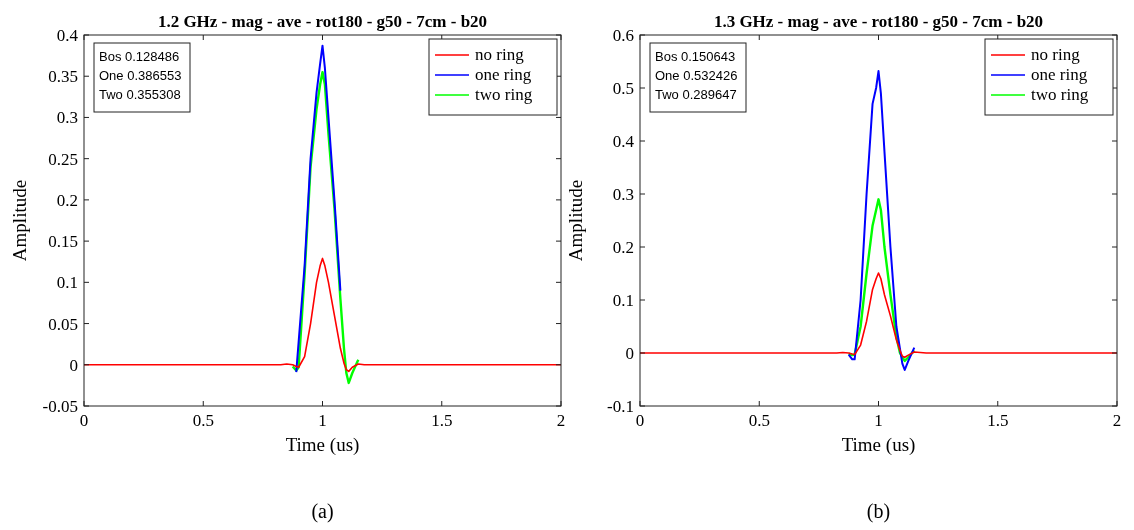  Describe the element at coordinates (139, 56) in the screenshot. I see `annotation: Bos 0.128486` at that location.